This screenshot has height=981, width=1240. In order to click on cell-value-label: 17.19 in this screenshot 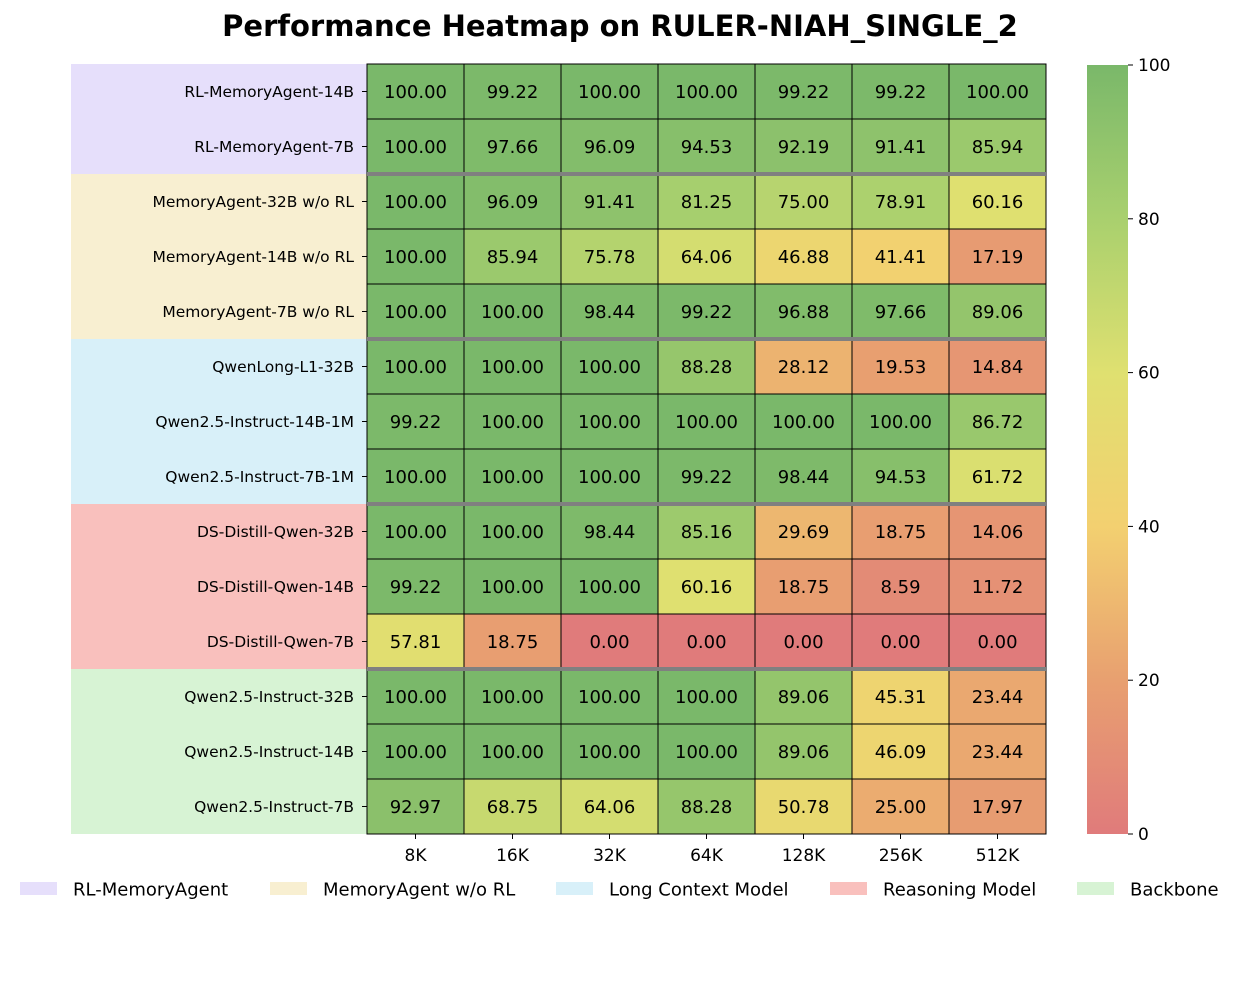, I will do `click(998, 257)`.